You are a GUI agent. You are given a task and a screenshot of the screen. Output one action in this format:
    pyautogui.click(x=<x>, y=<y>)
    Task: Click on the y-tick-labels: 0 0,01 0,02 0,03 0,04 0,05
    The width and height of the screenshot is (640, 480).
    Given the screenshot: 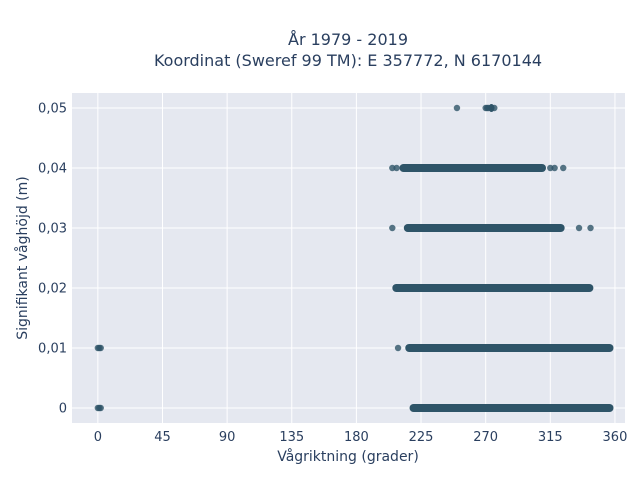 What is the action you would take?
    pyautogui.click(x=52, y=259)
    